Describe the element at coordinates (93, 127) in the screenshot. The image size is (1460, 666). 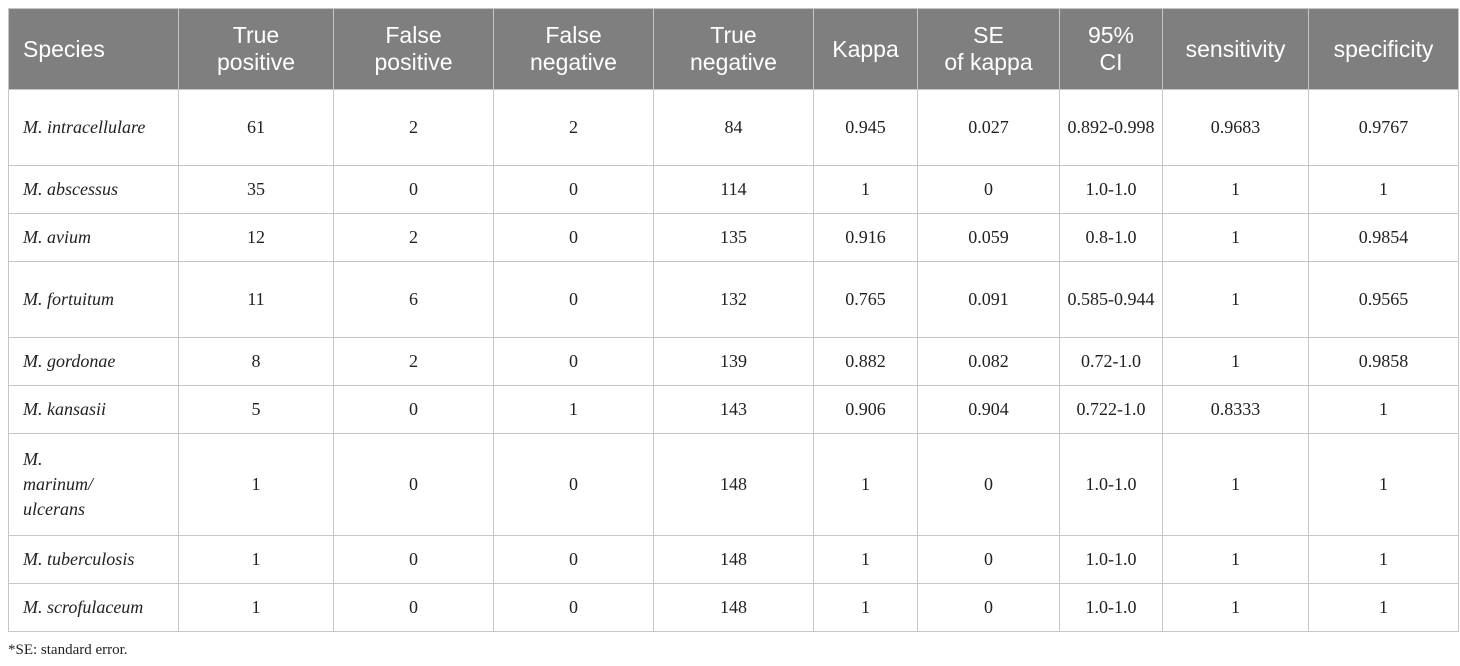
I see `cell-species: M. intracellulare` at that location.